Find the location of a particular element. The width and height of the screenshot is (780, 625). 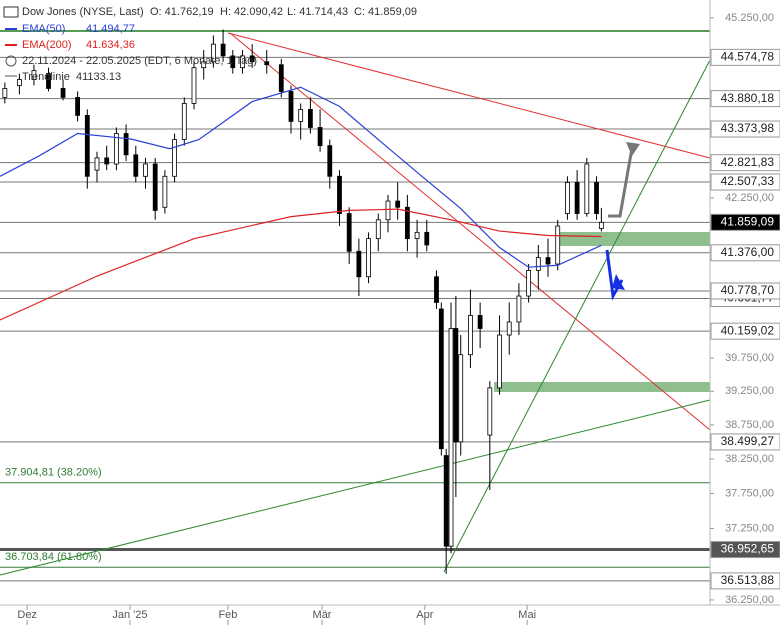

trend-value: 41133.13 is located at coordinates (98, 77).